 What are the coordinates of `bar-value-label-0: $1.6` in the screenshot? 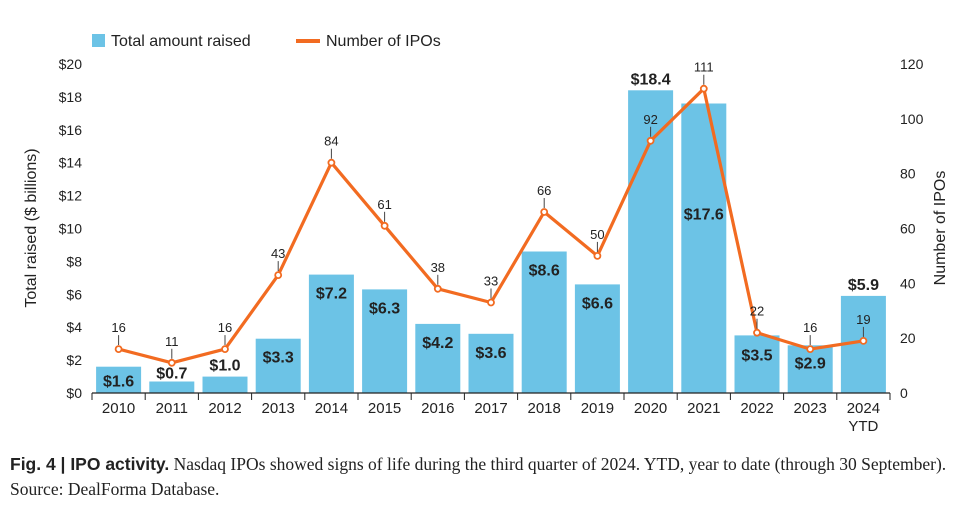 It's located at (118, 382).